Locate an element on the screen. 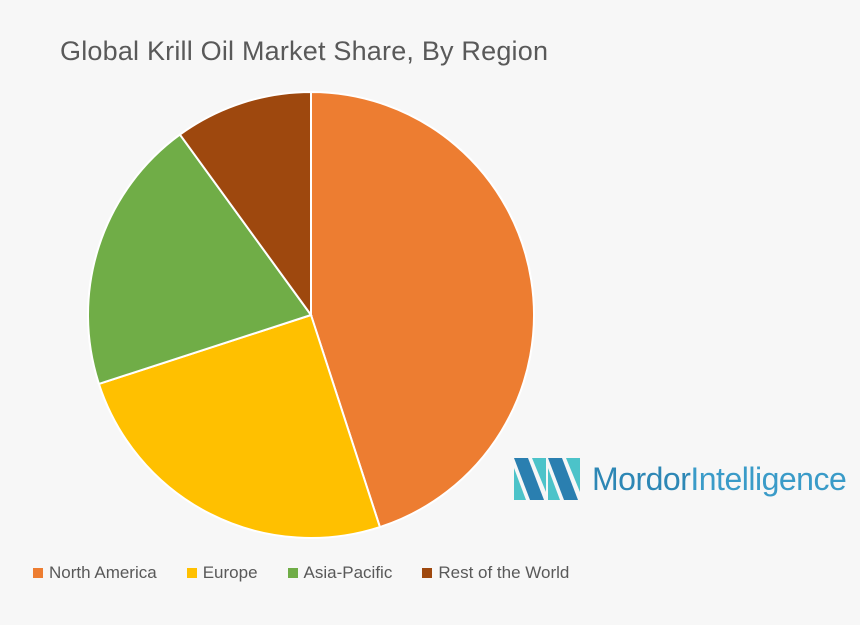  mordor-logo-icon is located at coordinates (547, 479).